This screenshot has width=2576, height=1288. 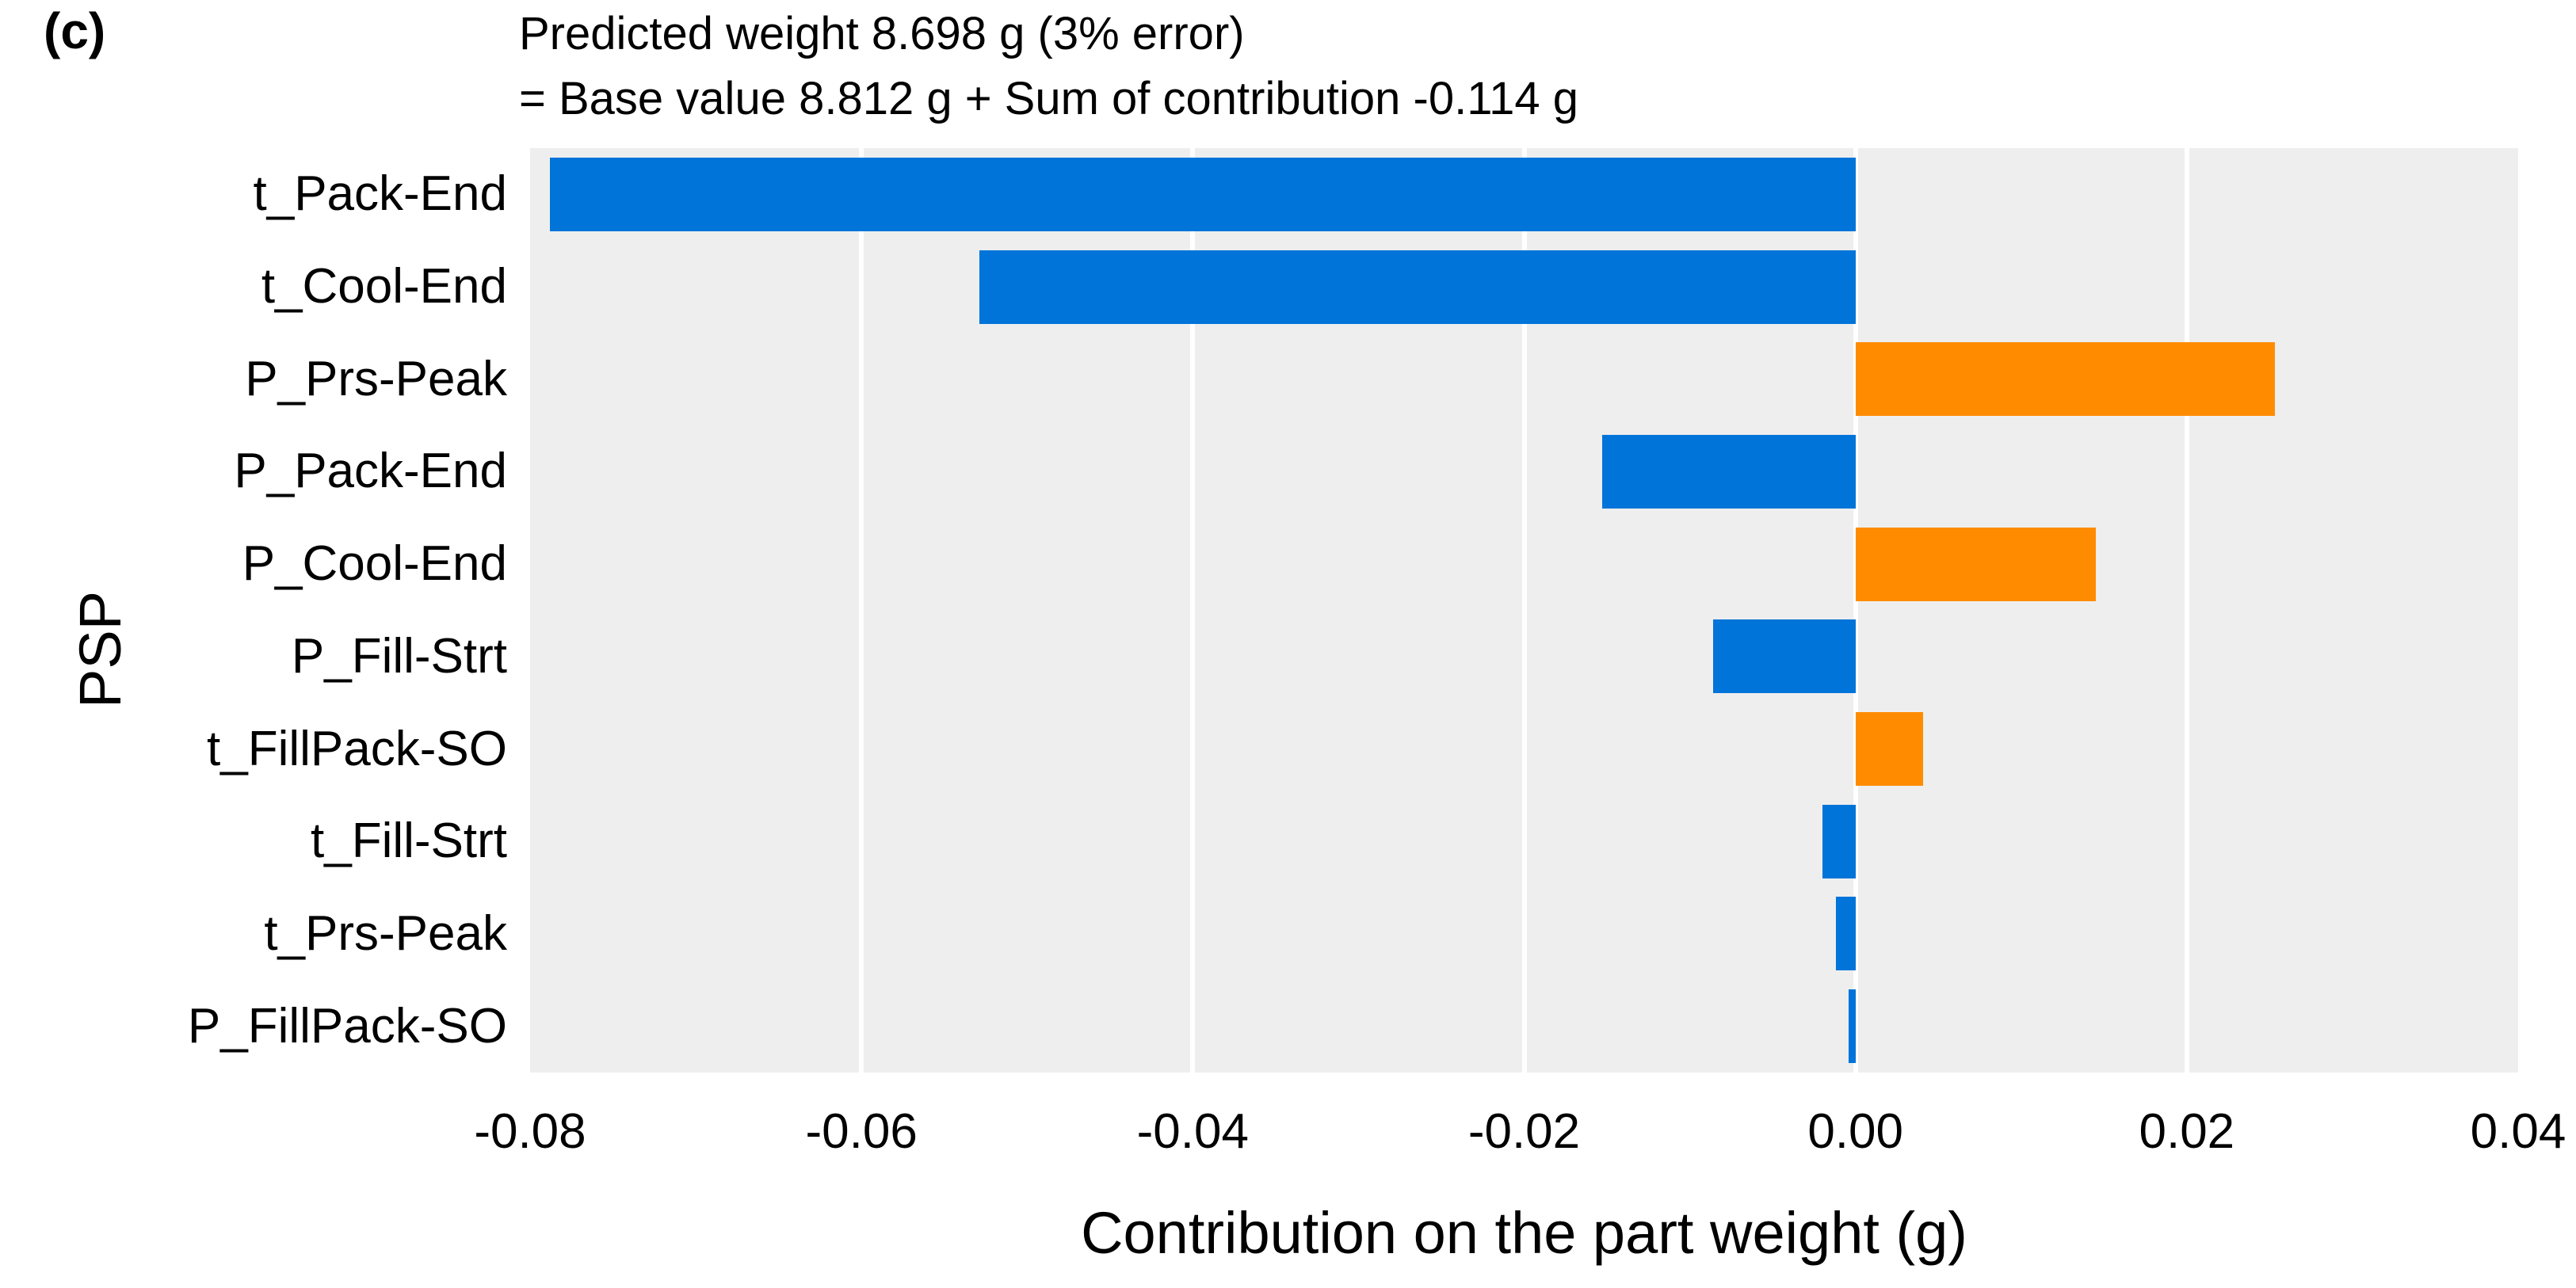 What do you see at coordinates (1524, 1233) in the screenshot?
I see `x-axis-title: Contribution on the part weight (g)` at bounding box center [1524, 1233].